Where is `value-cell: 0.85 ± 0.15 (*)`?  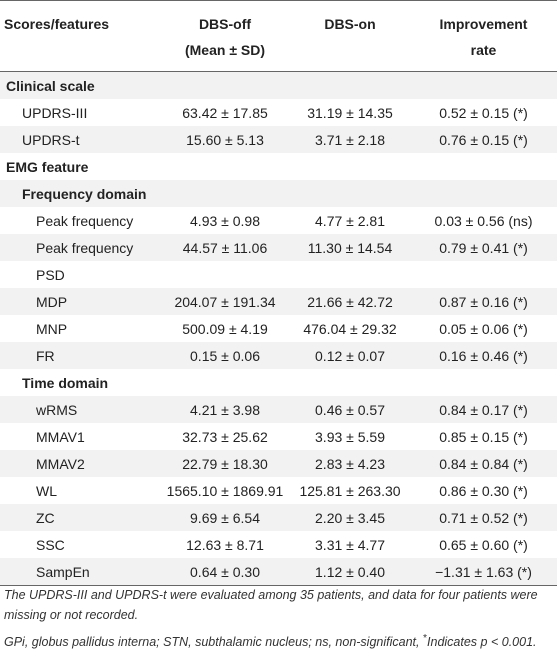
value-cell: 0.85 ± 0.15 (*) is located at coordinates (483, 436).